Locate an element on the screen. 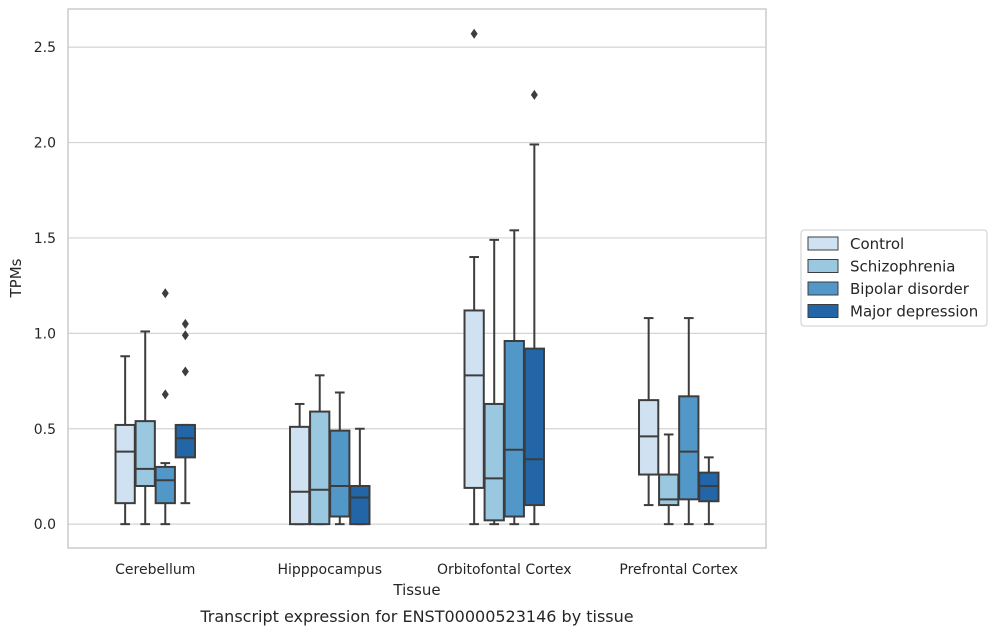 This screenshot has height=634, width=997. legend-frame is located at coordinates (894, 278).